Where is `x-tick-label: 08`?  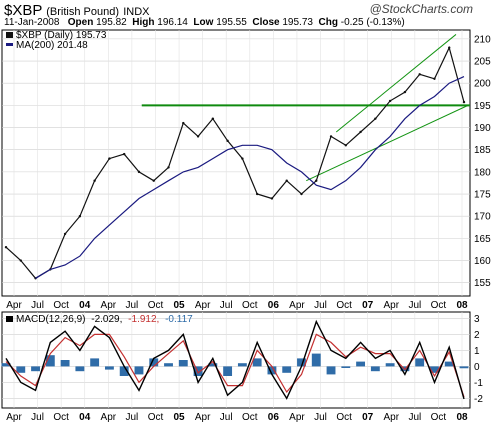
x-tick-label: 08 is located at coordinates (462, 305).